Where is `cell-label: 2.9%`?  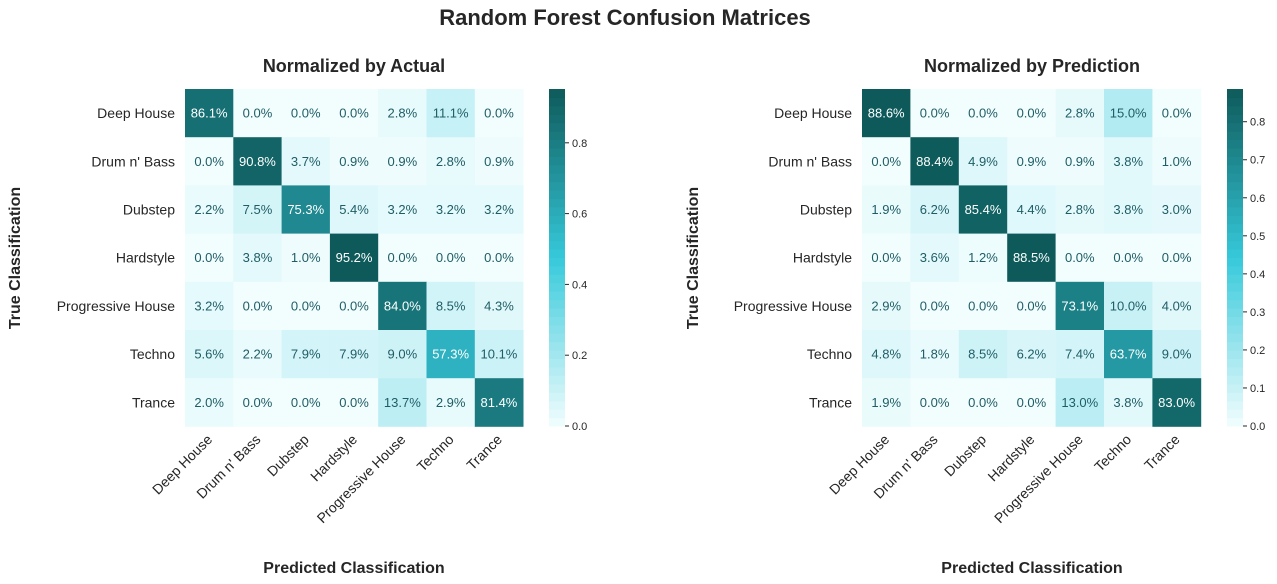 cell-label: 2.9% is located at coordinates (886, 305).